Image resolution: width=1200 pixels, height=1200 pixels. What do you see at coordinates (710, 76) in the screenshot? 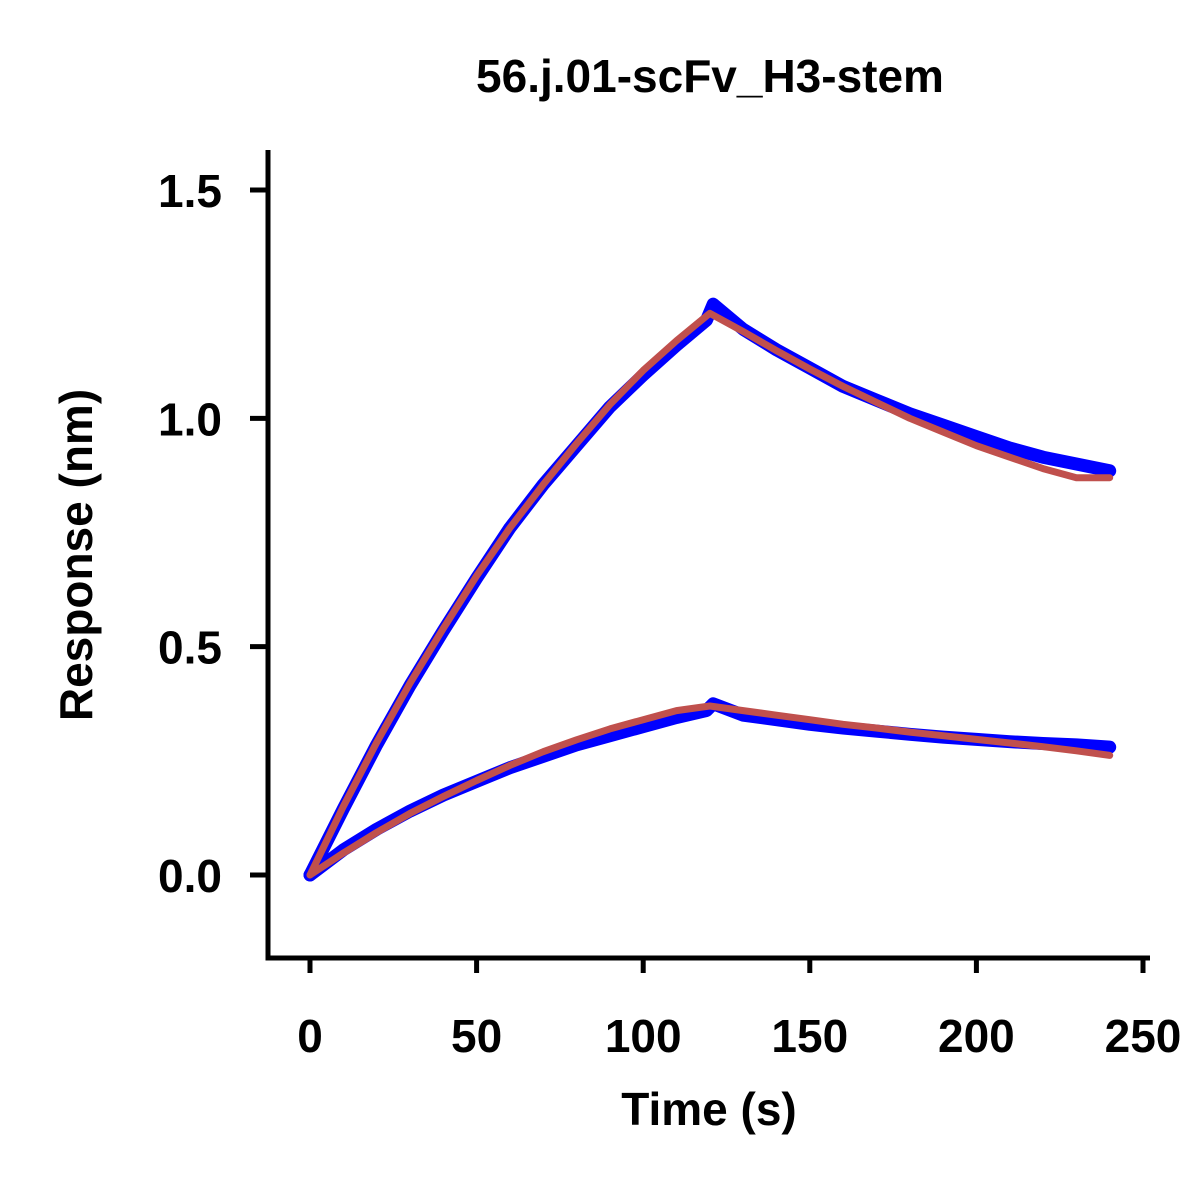
I see `chart-title: 56.j.01-scFv_H3-stem` at bounding box center [710, 76].